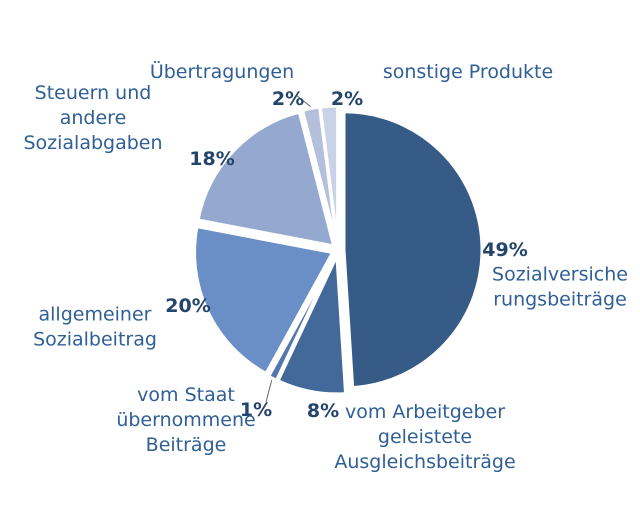 The width and height of the screenshot is (640, 520). What do you see at coordinates (256, 410) in the screenshot?
I see `slice-value-label: 1%` at bounding box center [256, 410].